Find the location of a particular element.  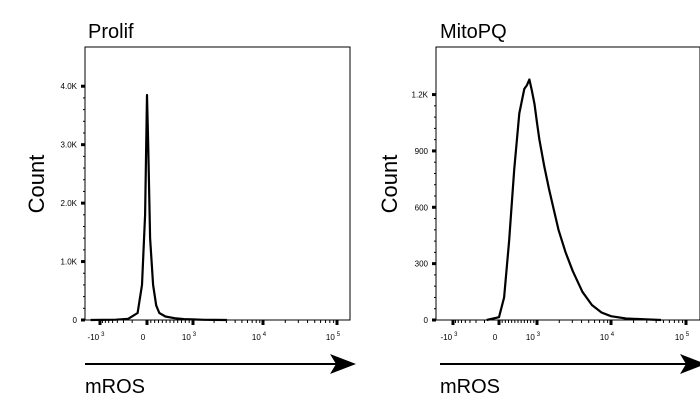

chart-title: Prolif is located at coordinates (111, 32).